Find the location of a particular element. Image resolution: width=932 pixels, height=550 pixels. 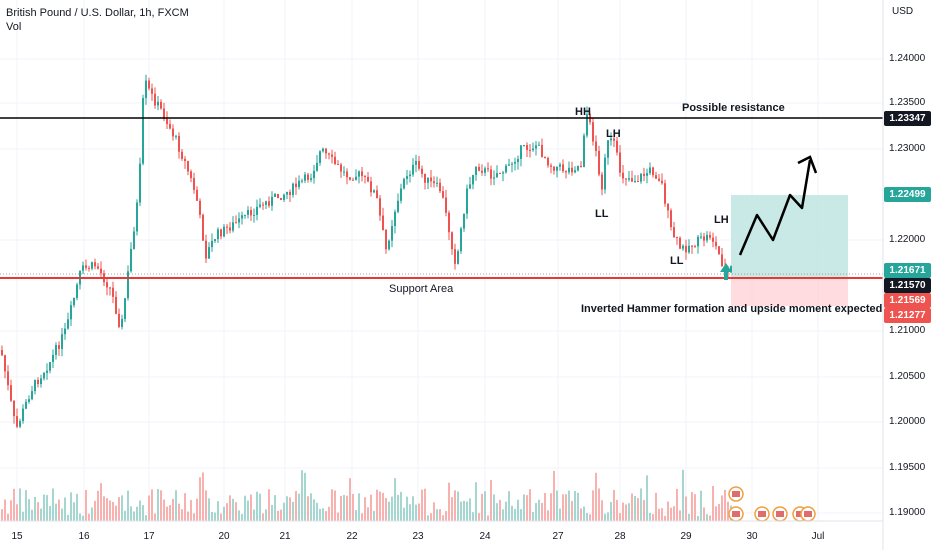

symbol-title: British Pound / U.S. Dollar, 1h, FXCM is located at coordinates (97, 13).